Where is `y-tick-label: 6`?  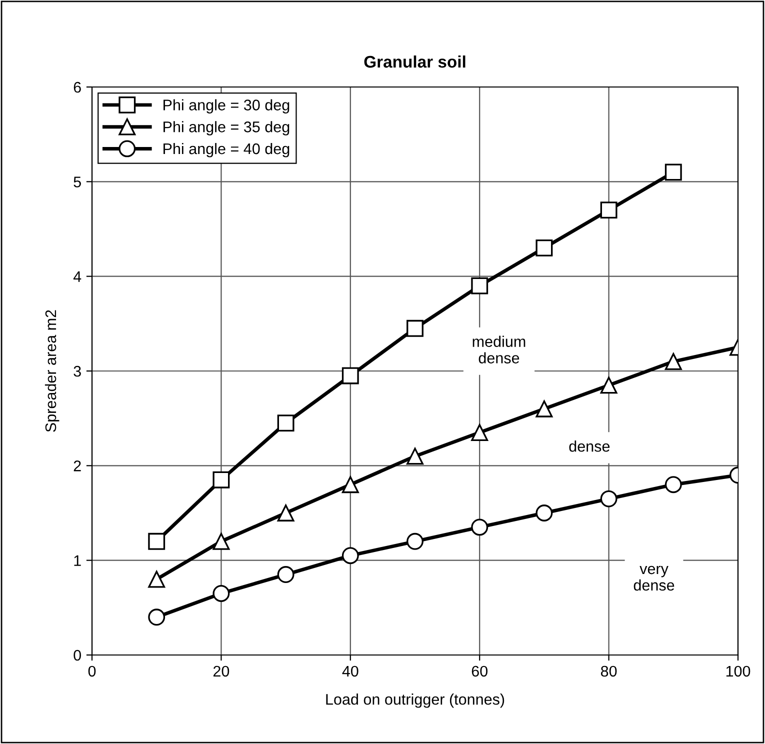 y-tick-label: 6 is located at coordinates (77, 87).